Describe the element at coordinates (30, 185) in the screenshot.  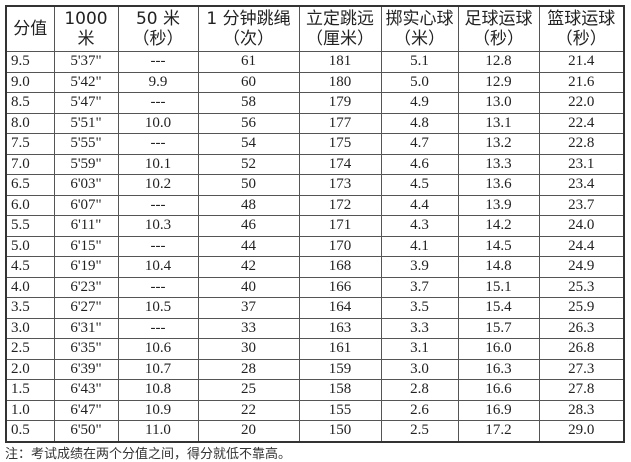
I see `cell-score: 6.5` at that location.